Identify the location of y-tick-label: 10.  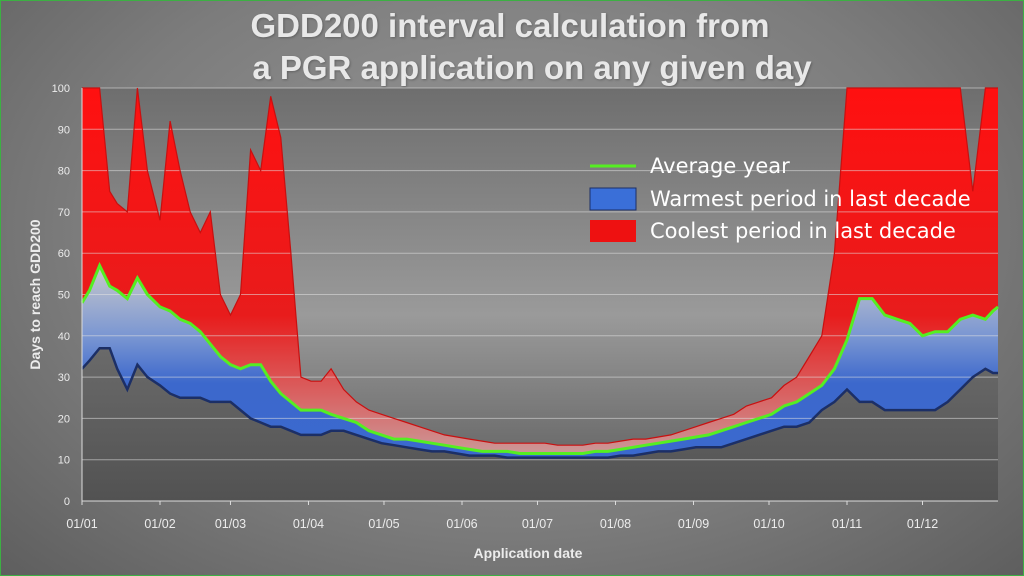
(64, 461).